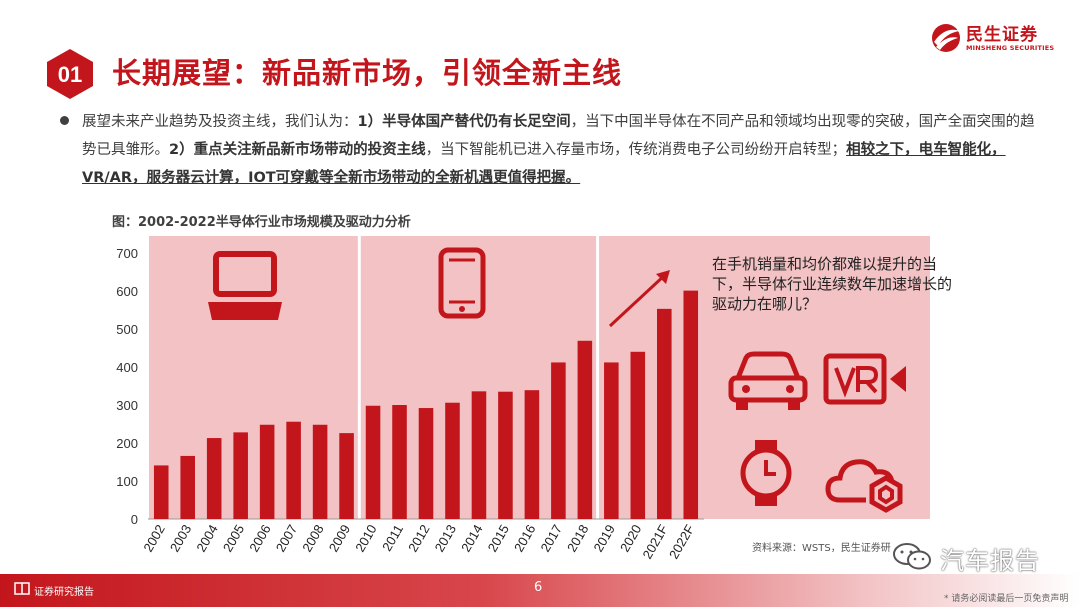 This screenshot has width=1080, height=607. Describe the element at coordinates (261, 222) in the screenshot. I see `figure-caption: 图：2002-2022半导体行业市场规模及驱动力分析` at that location.